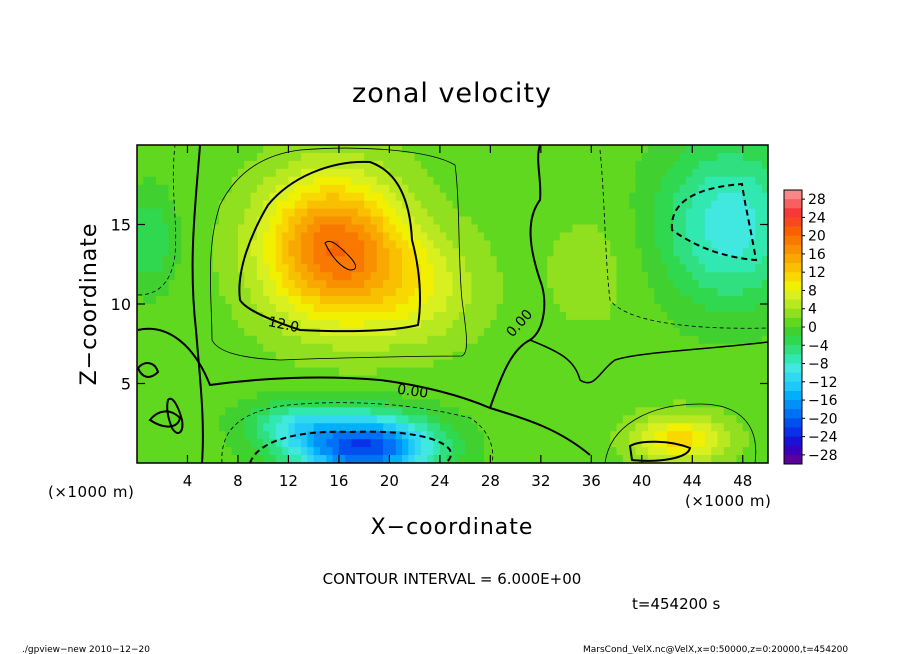  Describe the element at coordinates (742, 481) in the screenshot. I see `x-tick-label: 48` at that location.